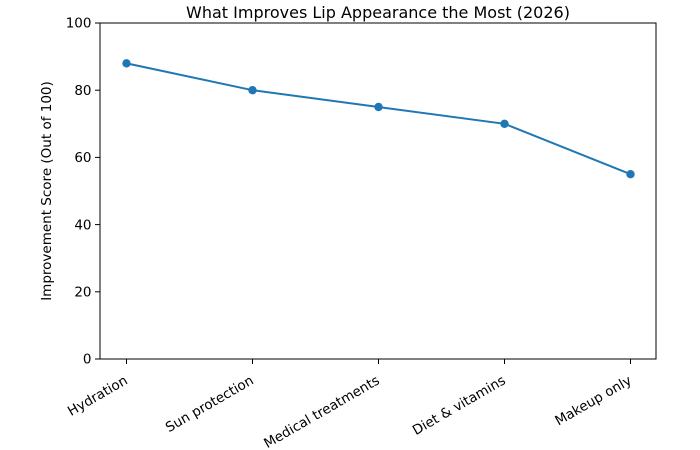 The width and height of the screenshot is (700, 450). Describe the element at coordinates (82, 91) in the screenshot. I see `y-tick-label: 80` at that location.